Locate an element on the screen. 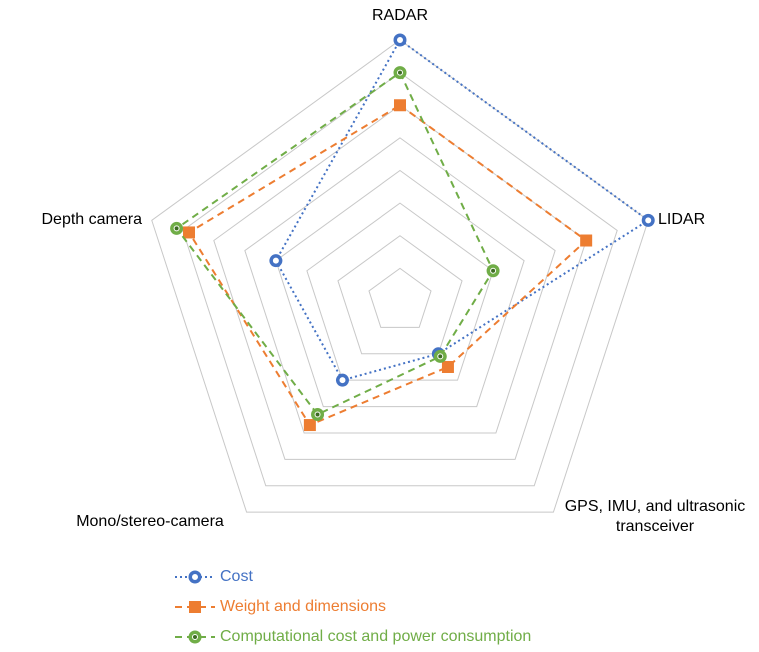  category-label: Mono/stereo-camera is located at coordinates (150, 521).